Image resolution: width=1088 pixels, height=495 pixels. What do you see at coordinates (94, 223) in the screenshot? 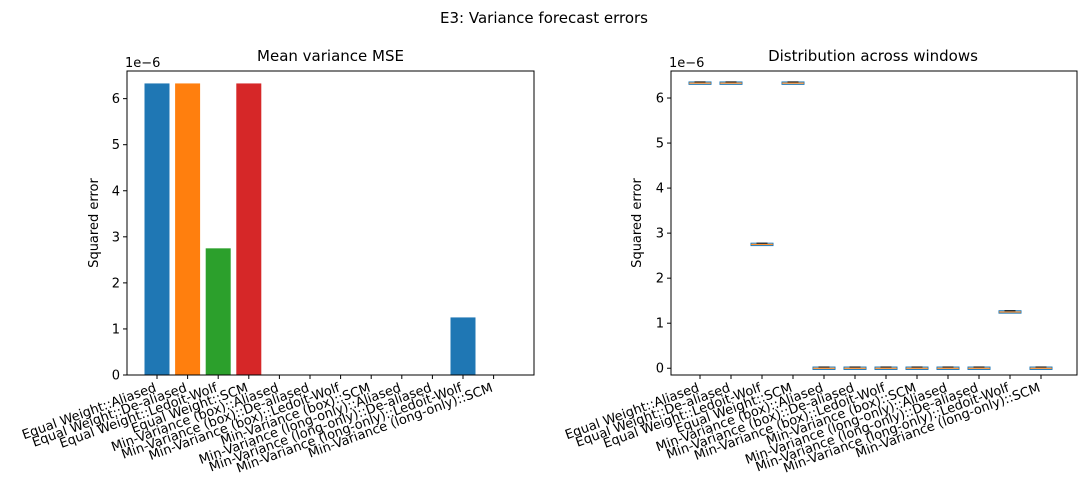
I see `bar-chart-ylabel: Squared error` at bounding box center [94, 223].